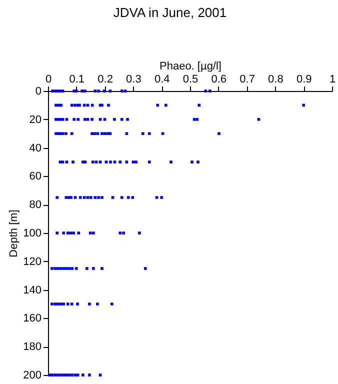 This screenshot has height=384, width=338. What do you see at coordinates (170, 12) in the screenshot?
I see `chart-title: JDVA in June, 2001` at bounding box center [170, 12].